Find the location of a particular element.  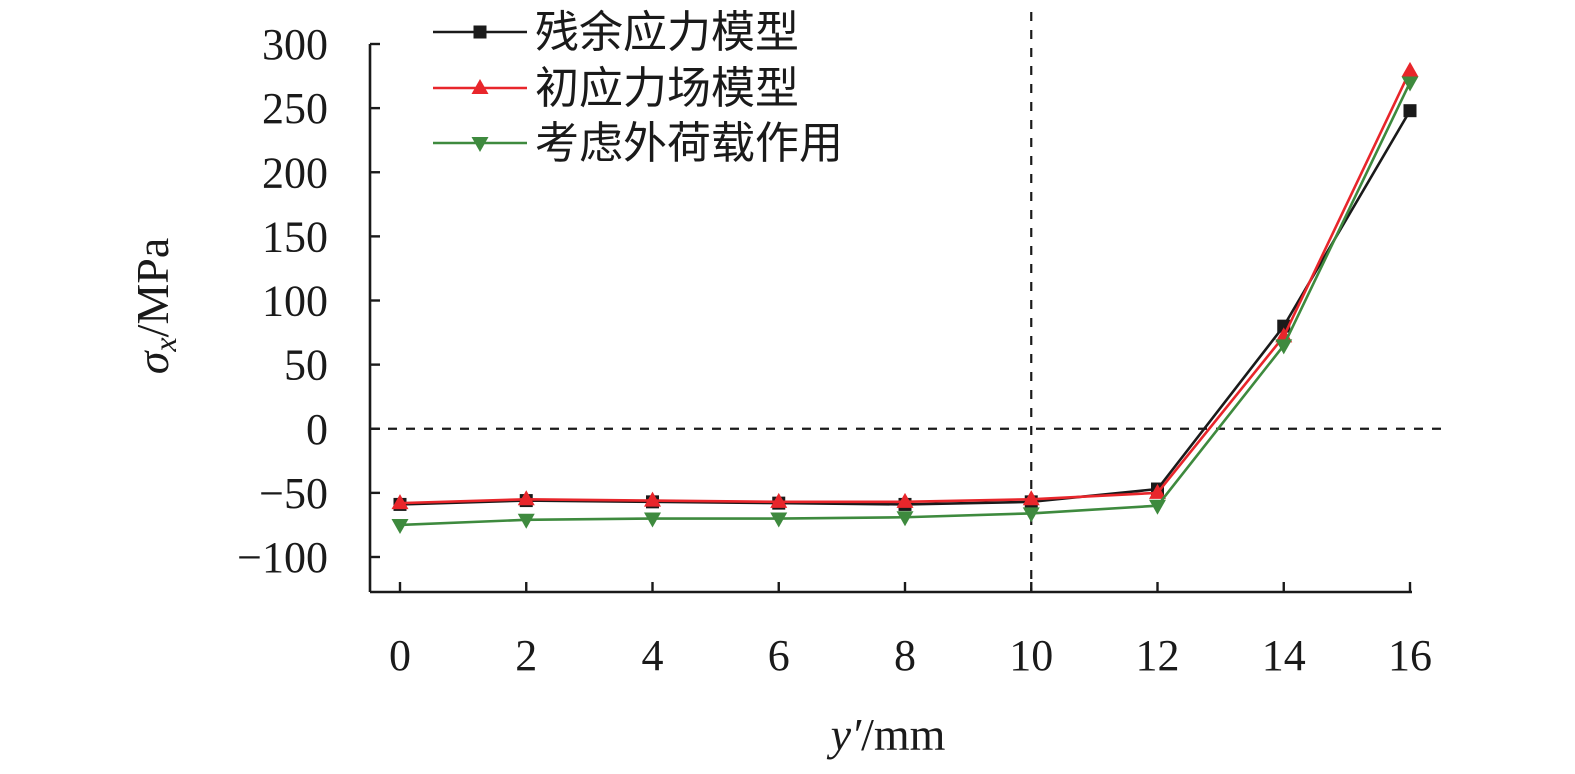

y-tick-label: 100 is located at coordinates (295, 301).